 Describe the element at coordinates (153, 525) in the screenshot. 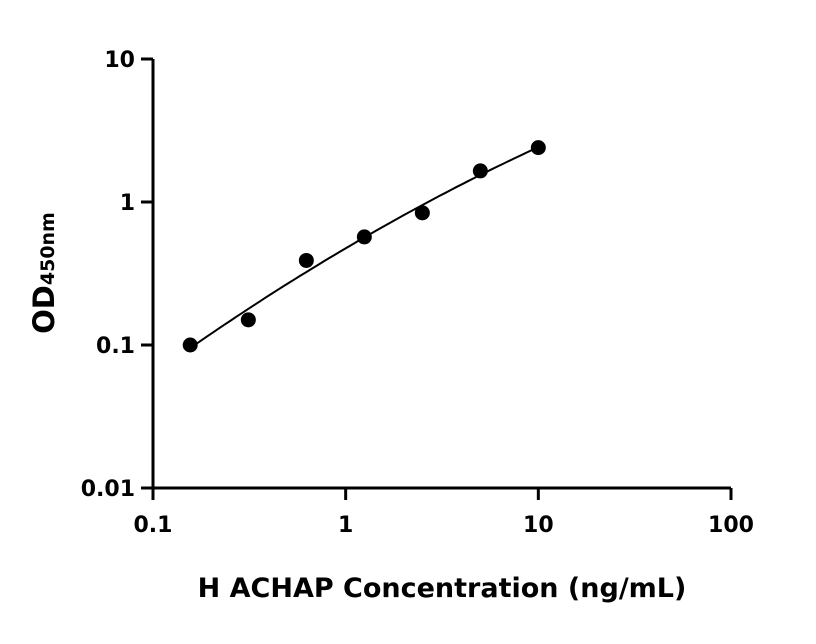

I see `x-tick-label: 0.1` at that location.